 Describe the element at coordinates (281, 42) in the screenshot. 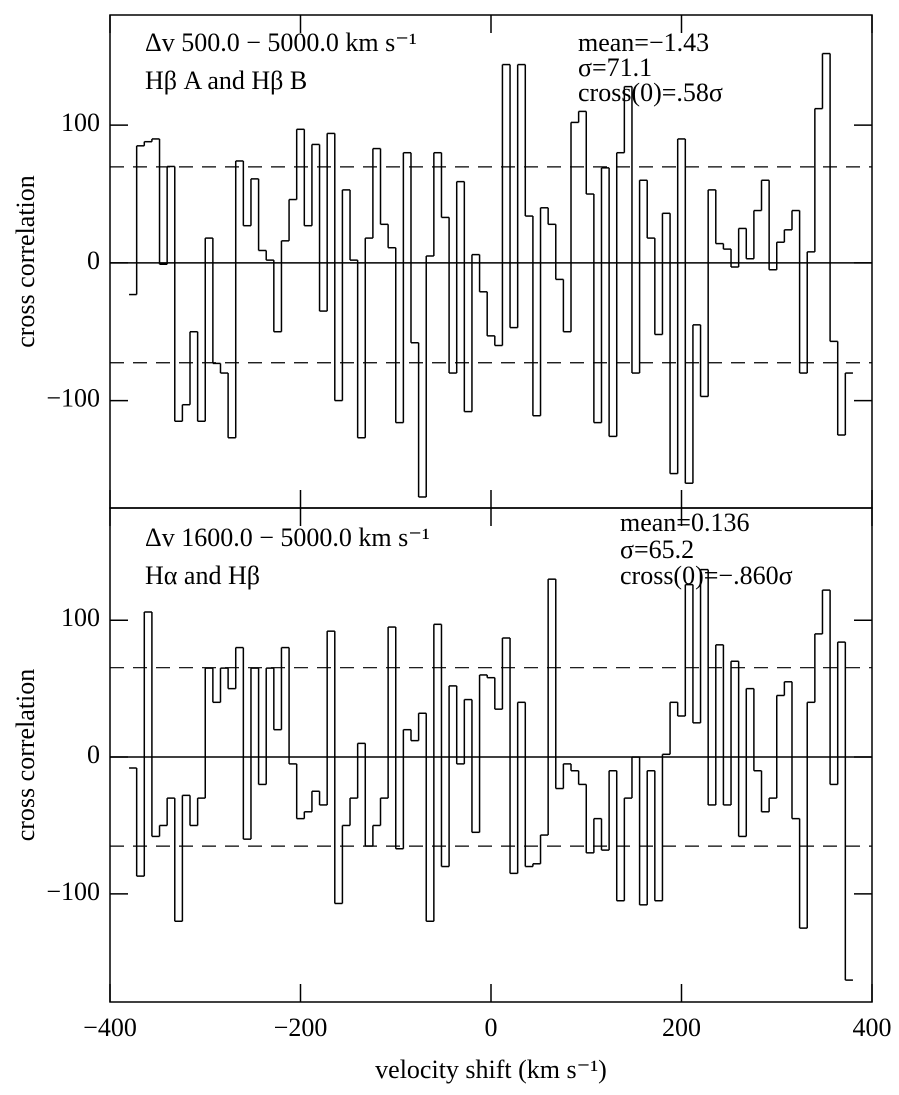

I see `annotation: Δv 500.0 − 5000.0 km s⁻¹` at that location.